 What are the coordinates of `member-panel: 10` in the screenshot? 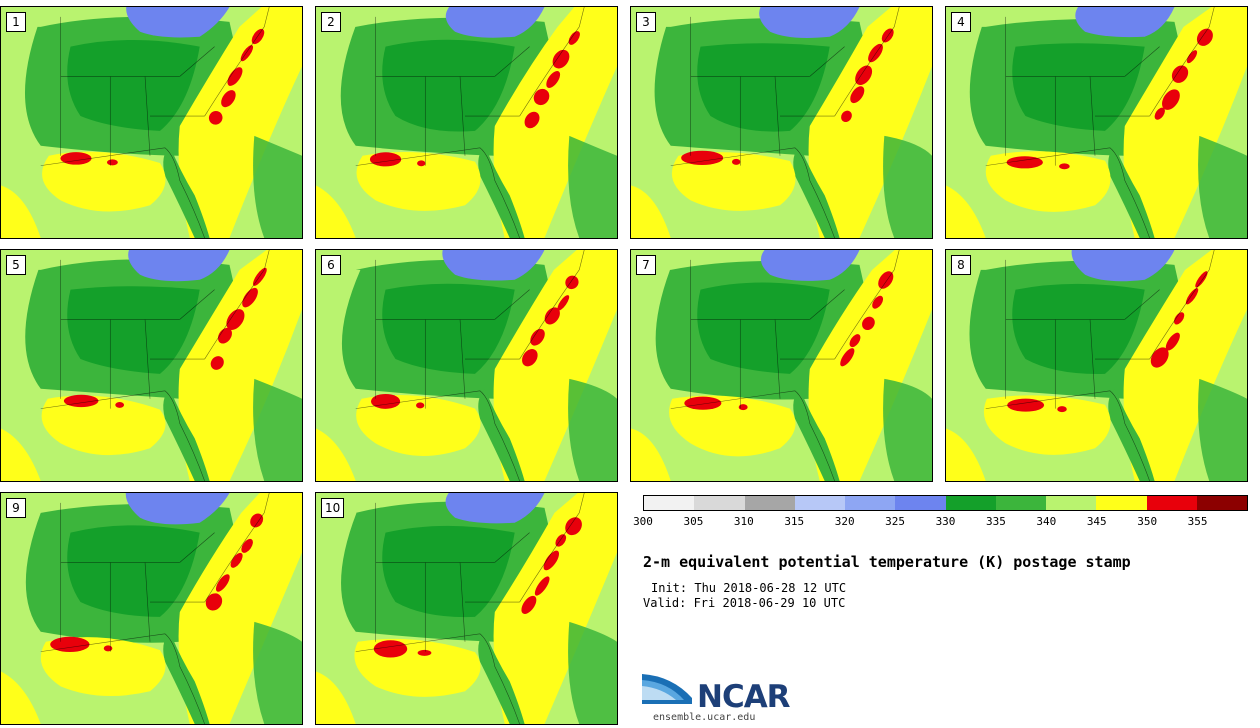 It's located at (466, 608).